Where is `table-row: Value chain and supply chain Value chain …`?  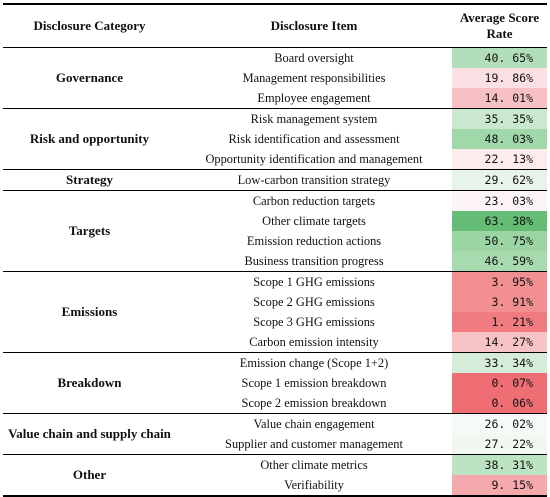 table-row: Value chain and supply chain Value chain … is located at coordinates (275, 434).